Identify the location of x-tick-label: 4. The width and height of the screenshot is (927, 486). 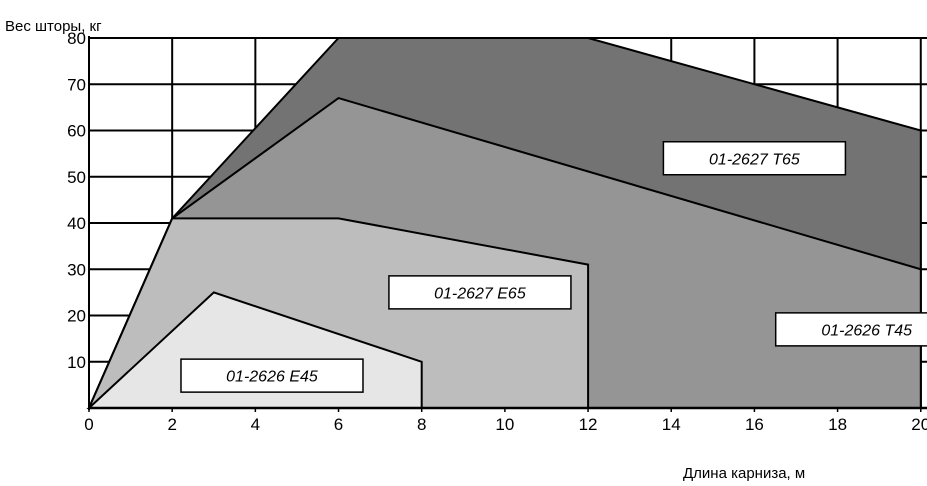
(255, 424).